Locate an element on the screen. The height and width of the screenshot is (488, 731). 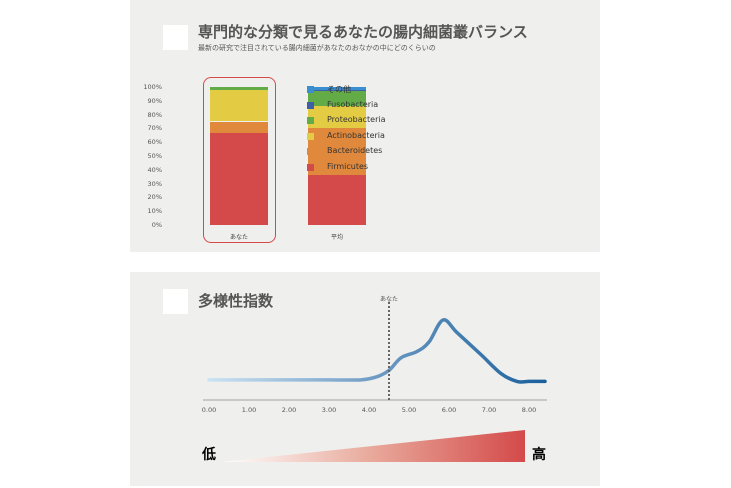
highlight-outline is located at coordinates (239, 160).